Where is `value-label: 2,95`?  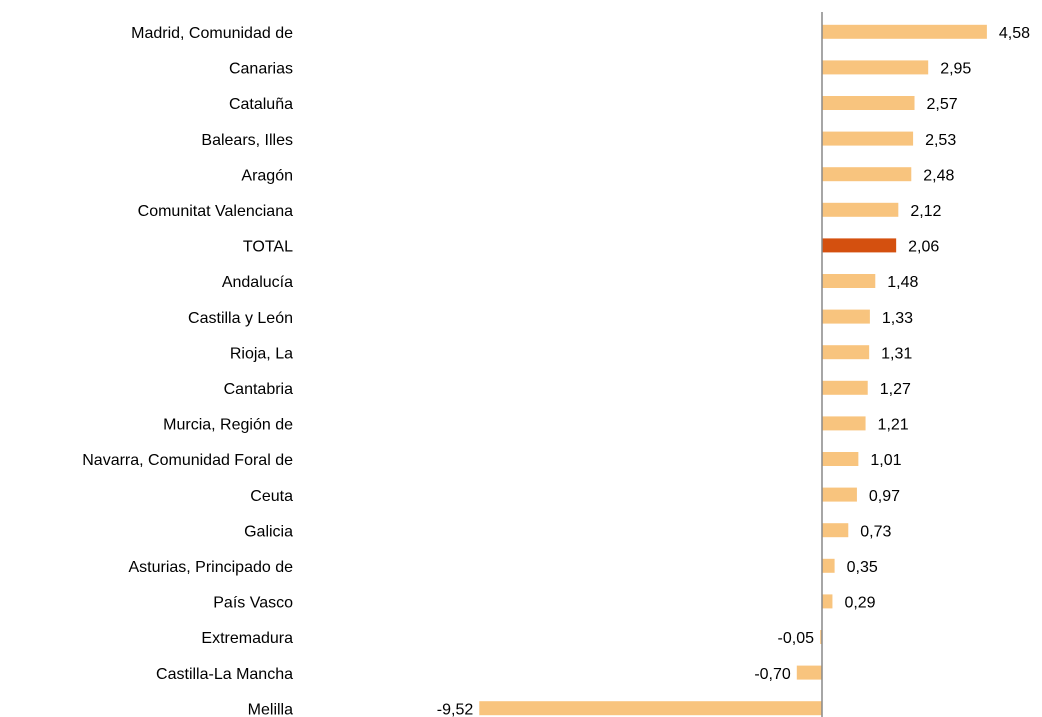 value-label: 2,95 is located at coordinates (955, 69).